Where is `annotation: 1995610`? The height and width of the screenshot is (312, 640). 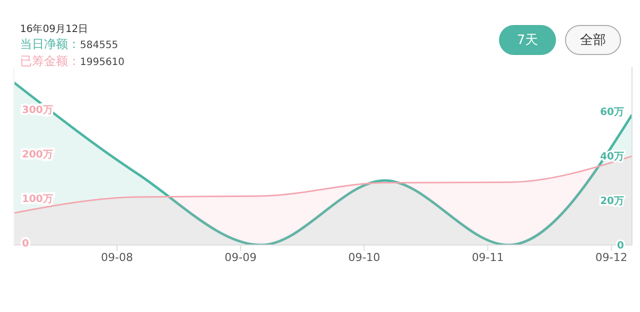 annotation: 1995610 is located at coordinates (102, 62).